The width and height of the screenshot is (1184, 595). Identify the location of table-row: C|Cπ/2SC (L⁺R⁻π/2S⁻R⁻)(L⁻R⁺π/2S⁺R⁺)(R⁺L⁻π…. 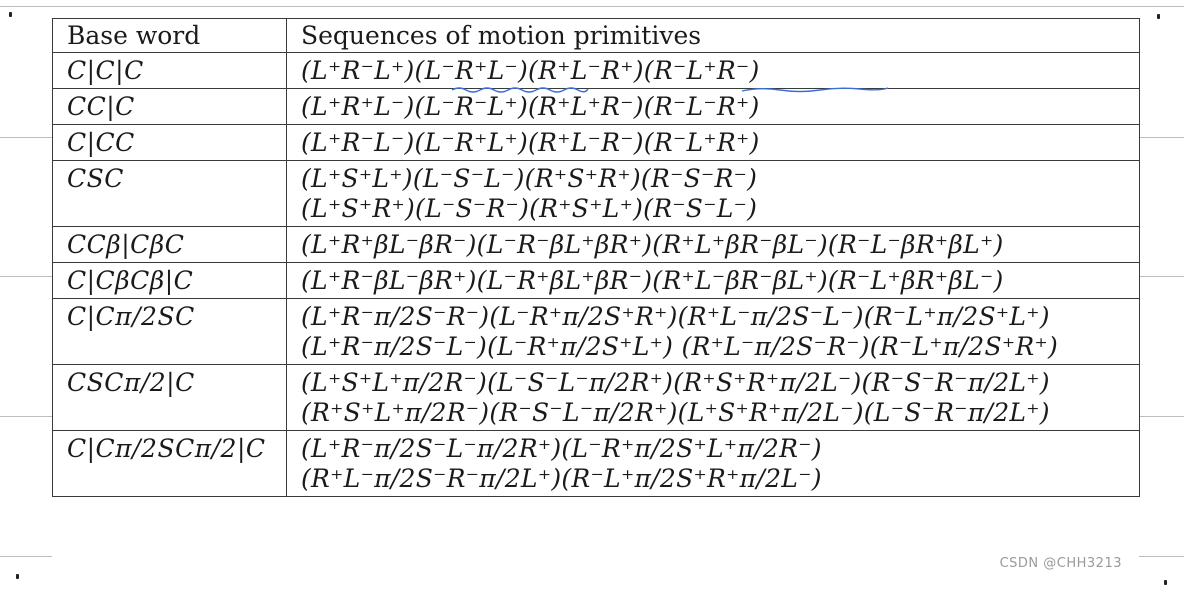
(596, 331).